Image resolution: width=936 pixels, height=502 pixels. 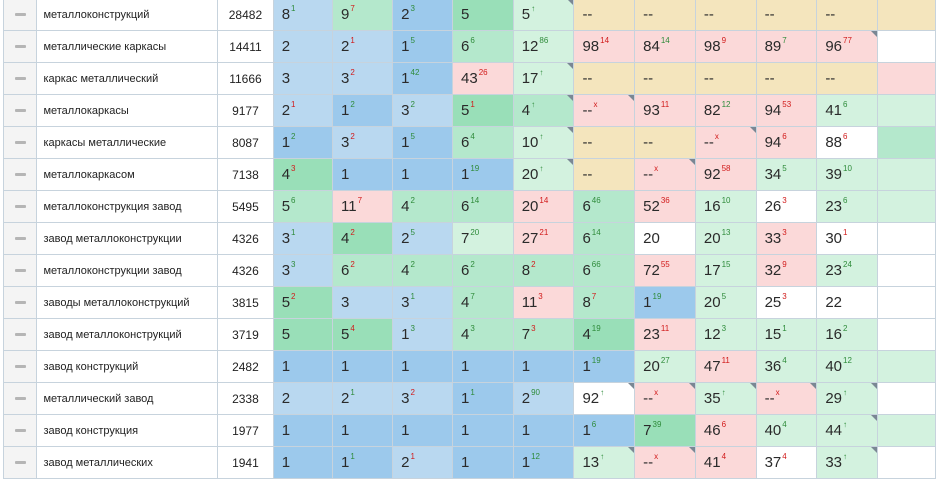 What do you see at coordinates (604, 334) in the screenshot?
I see `position-cell: 419` at bounding box center [604, 334].